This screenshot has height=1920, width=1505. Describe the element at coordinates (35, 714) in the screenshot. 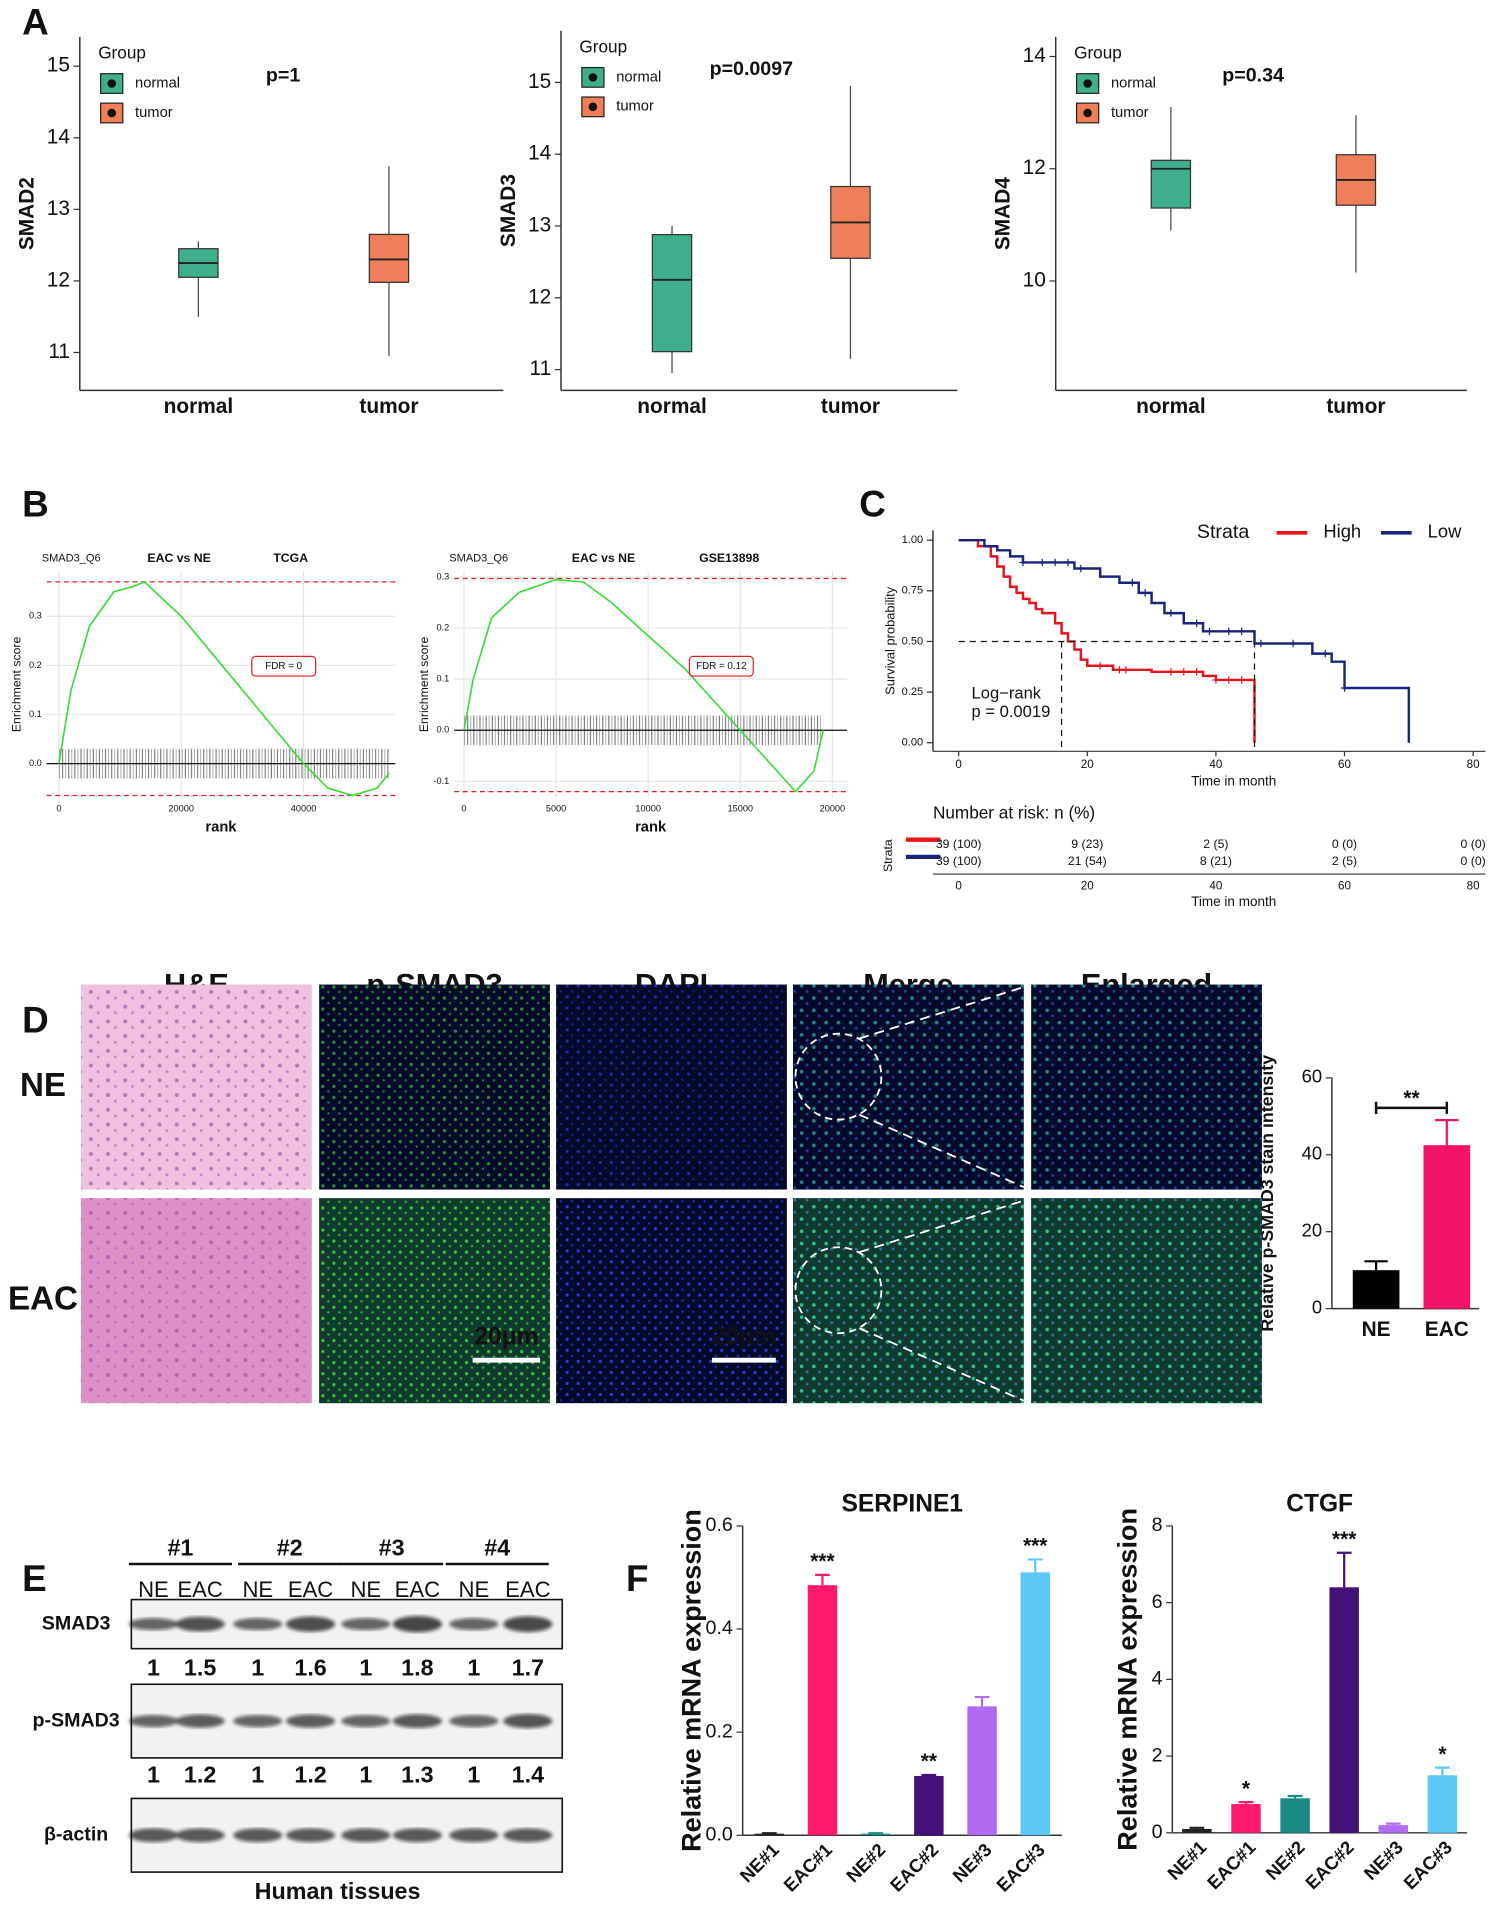

I see `y-tick-label: 0.1` at that location.